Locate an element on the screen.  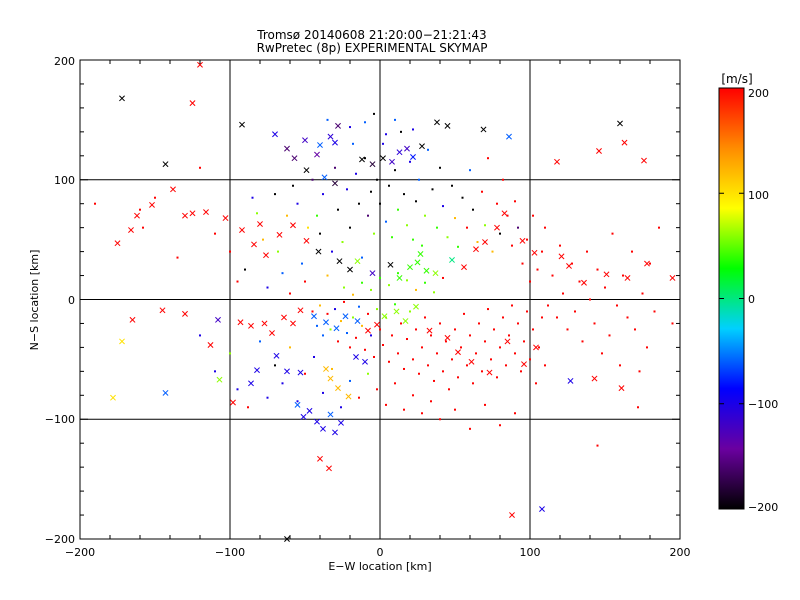
y-tick-label: −200 is located at coordinates (60, 539).